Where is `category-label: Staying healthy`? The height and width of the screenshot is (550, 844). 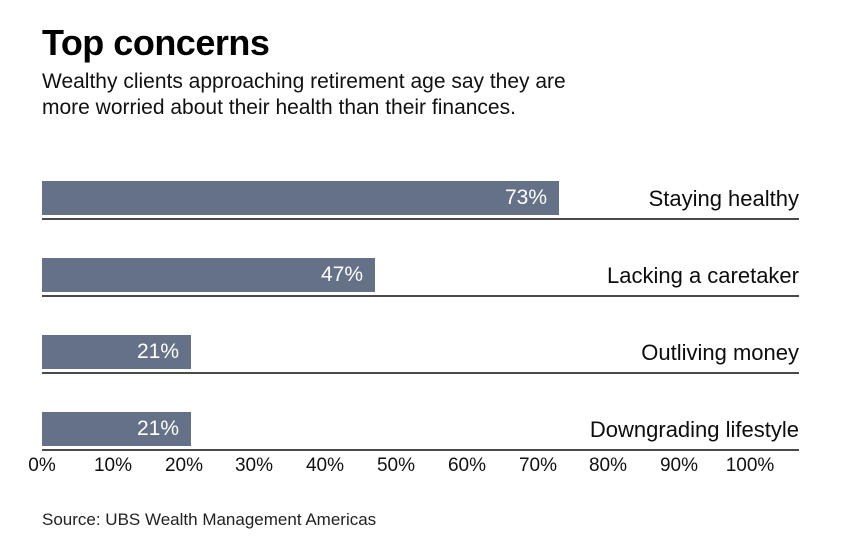
category-label: Staying healthy is located at coordinates (723, 198).